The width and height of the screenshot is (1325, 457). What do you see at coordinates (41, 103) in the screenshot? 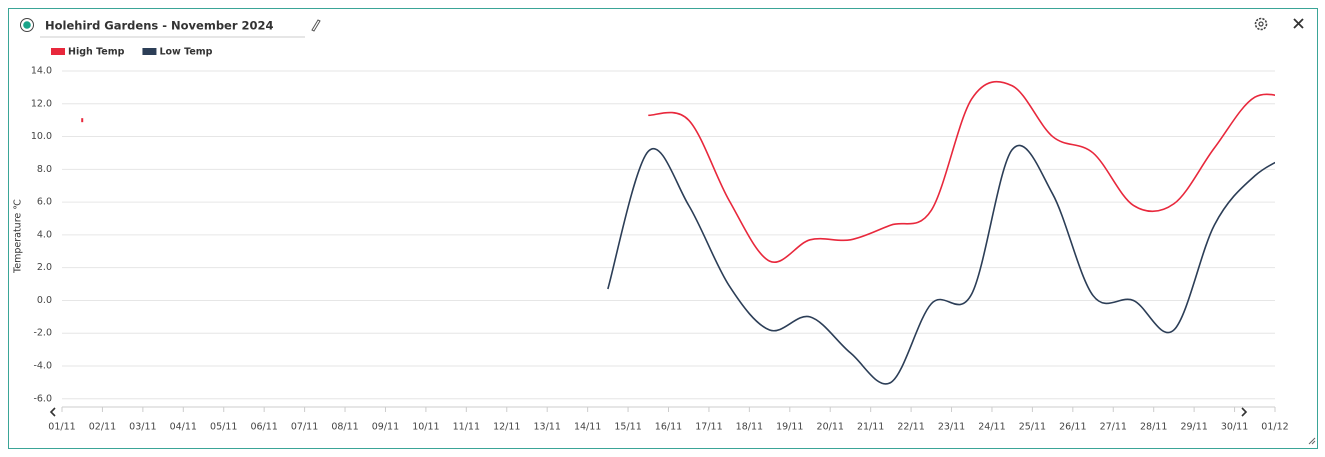
I see `y-tick-label: 12.0` at bounding box center [41, 103].